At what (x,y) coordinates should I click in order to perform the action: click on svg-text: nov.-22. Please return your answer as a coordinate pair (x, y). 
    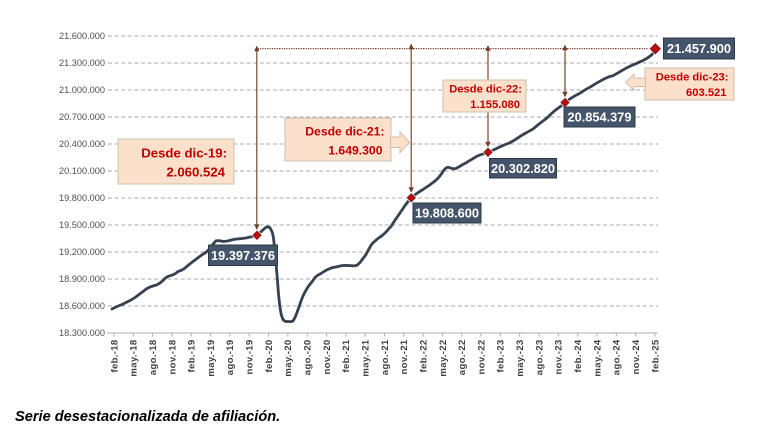
    Looking at the image, I should click on (481, 357).